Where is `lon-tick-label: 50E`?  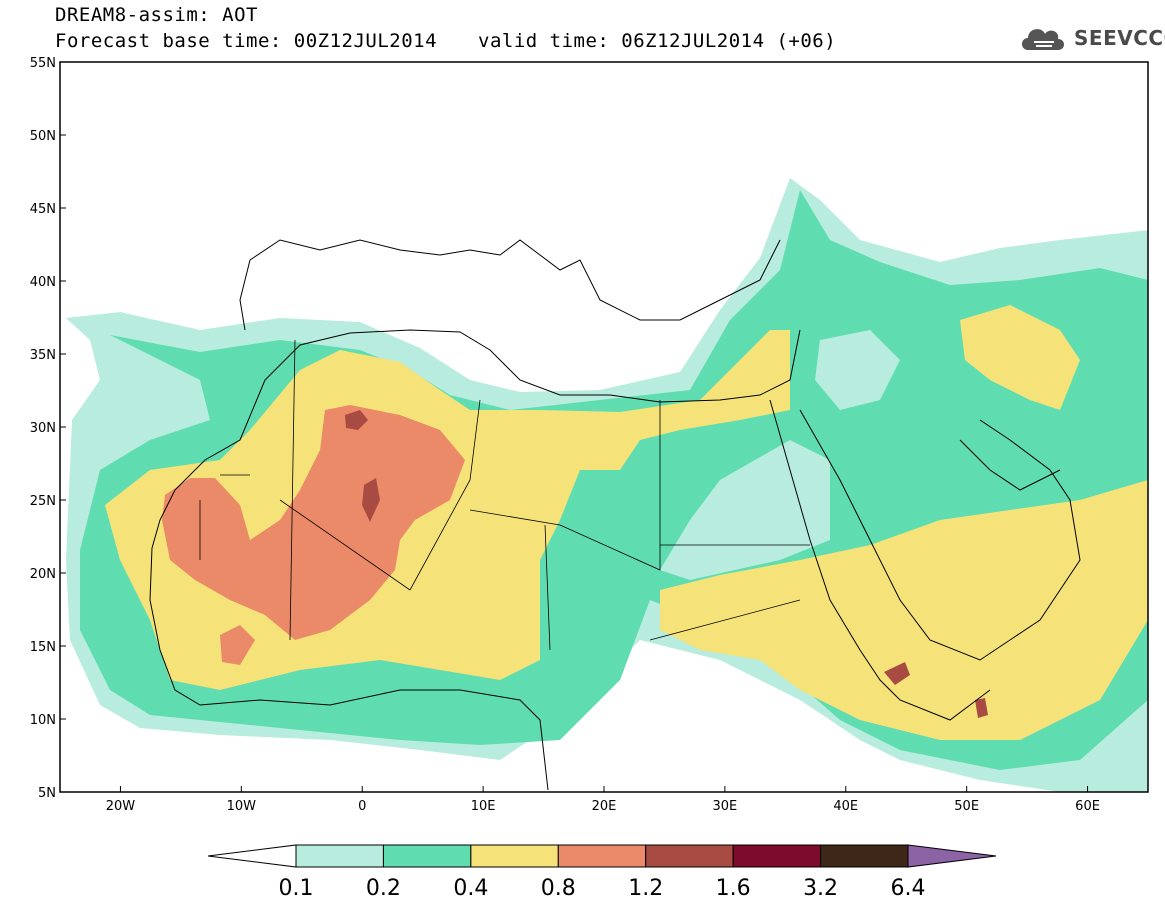
lon-tick-label: 50E is located at coordinates (966, 806).